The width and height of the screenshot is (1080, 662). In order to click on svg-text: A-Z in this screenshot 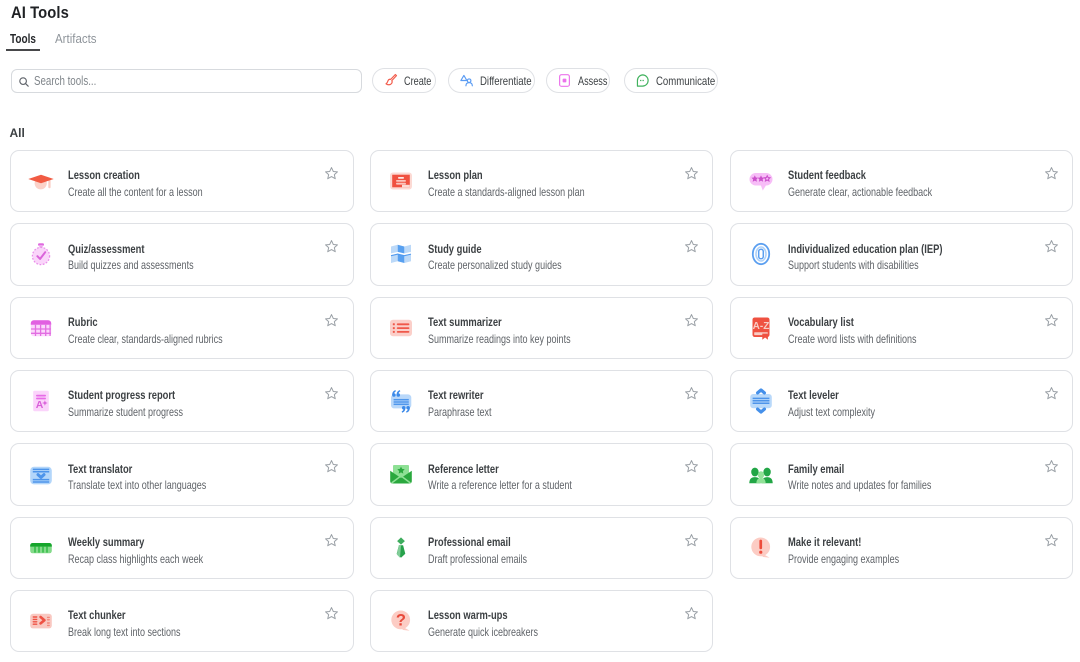, I will do `click(760, 326)`.